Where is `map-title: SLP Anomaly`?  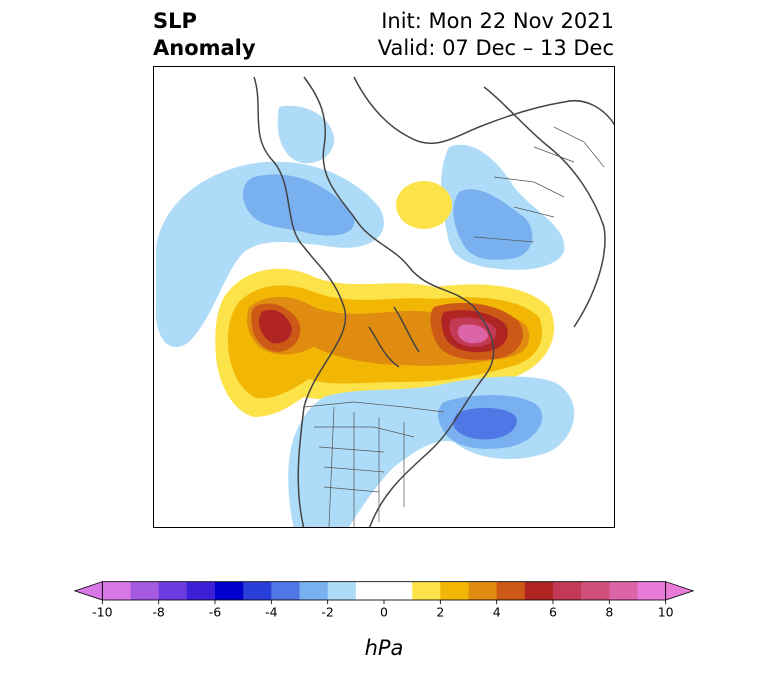 map-title: SLP Anomaly is located at coordinates (204, 35).